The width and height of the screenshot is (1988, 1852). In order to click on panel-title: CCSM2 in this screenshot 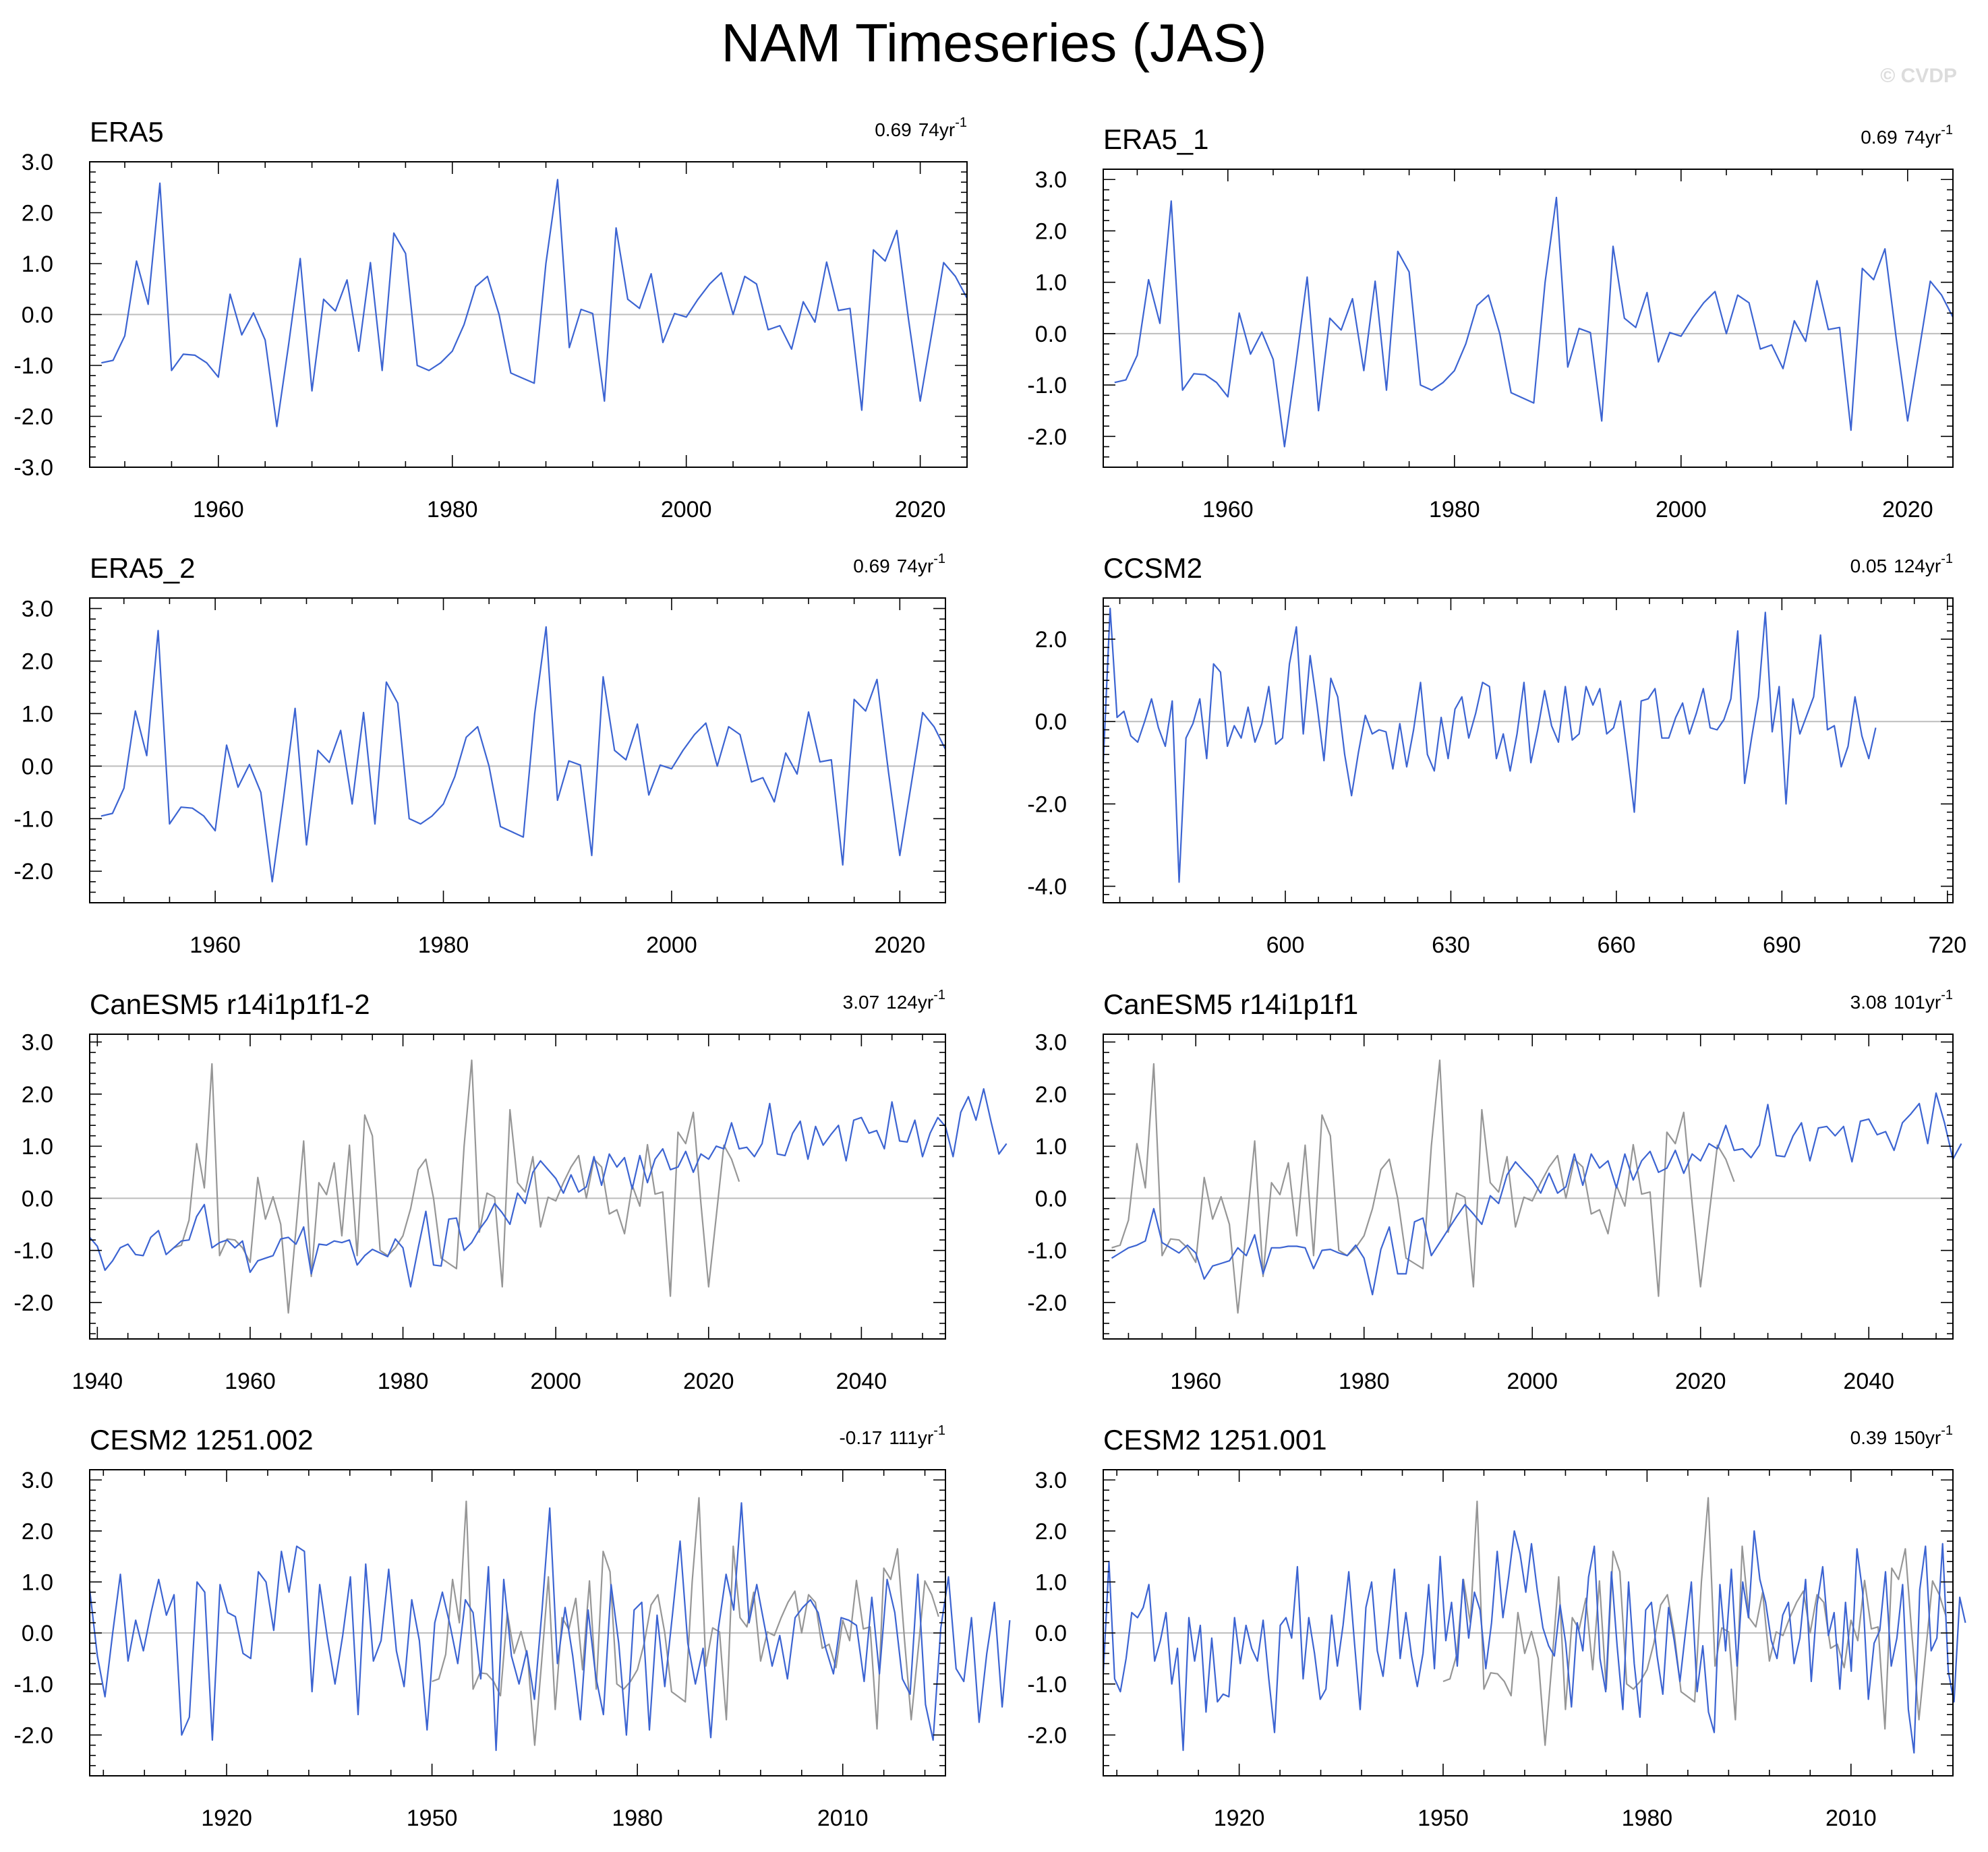, I will do `click(1152, 568)`.